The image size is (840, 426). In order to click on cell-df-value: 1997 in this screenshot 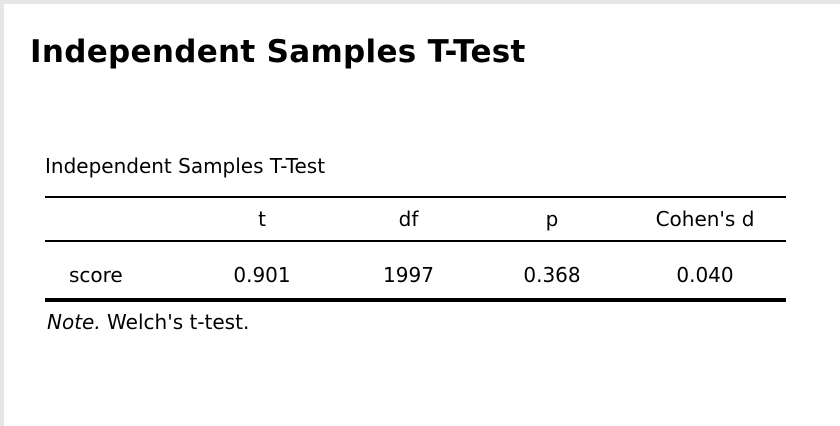, I will do `click(408, 271)`.